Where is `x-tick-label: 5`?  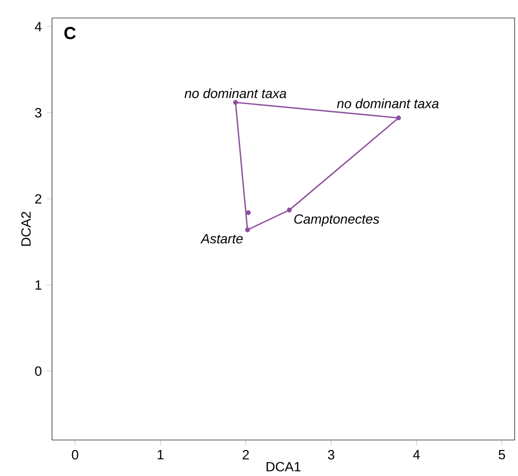
x-tick-label: 5 is located at coordinates (502, 455).